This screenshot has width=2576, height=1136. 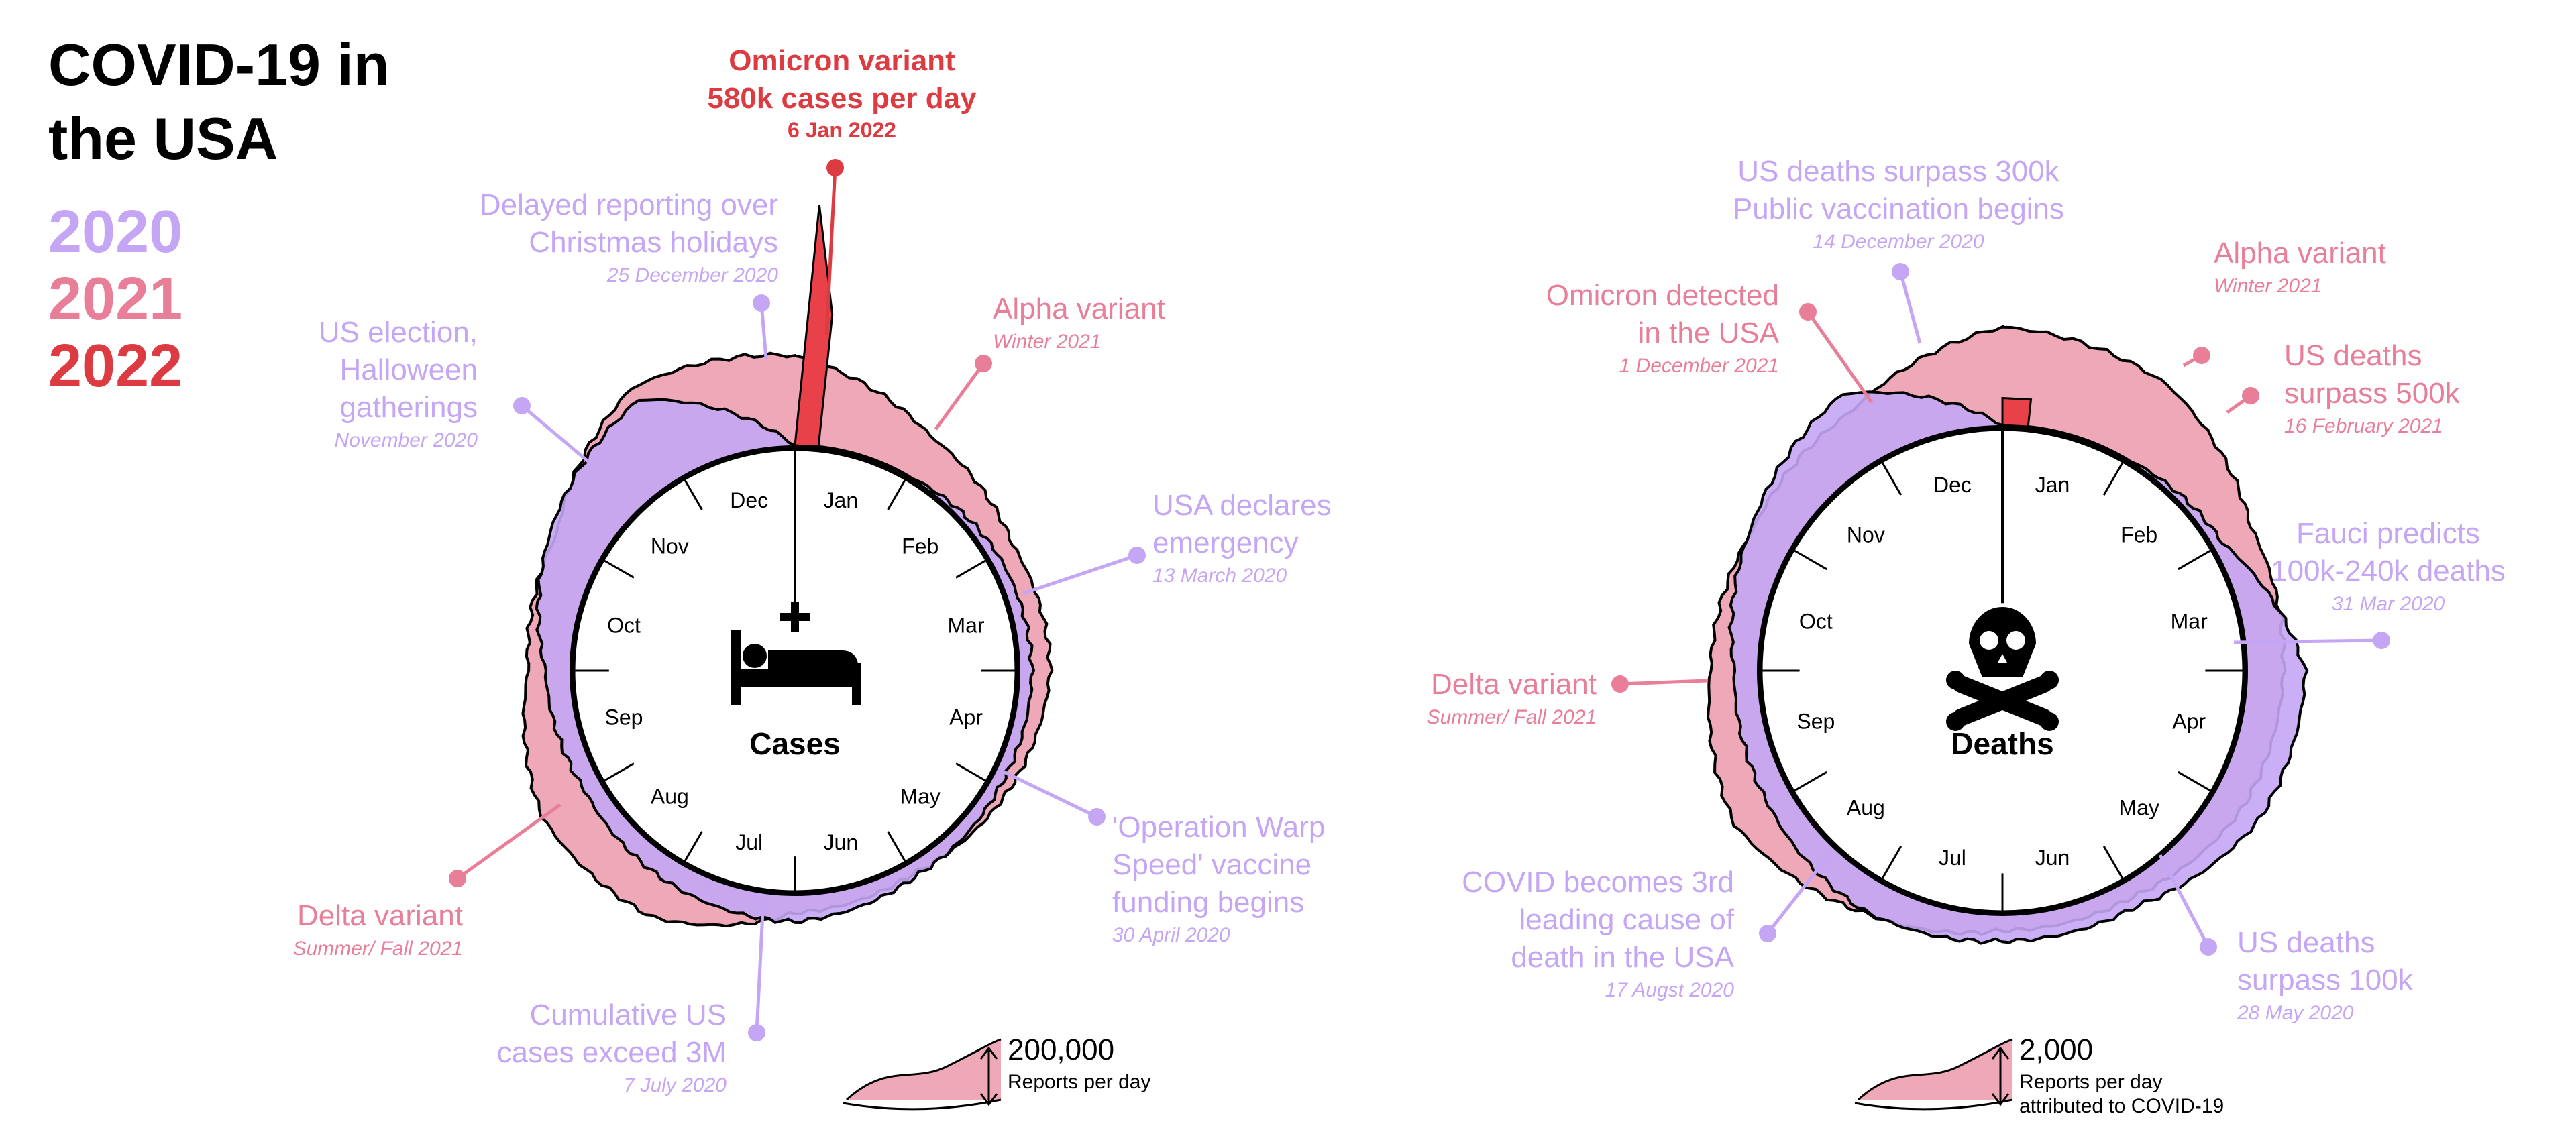 I want to click on annotation-title-line: gatherings, so click(x=409, y=407).